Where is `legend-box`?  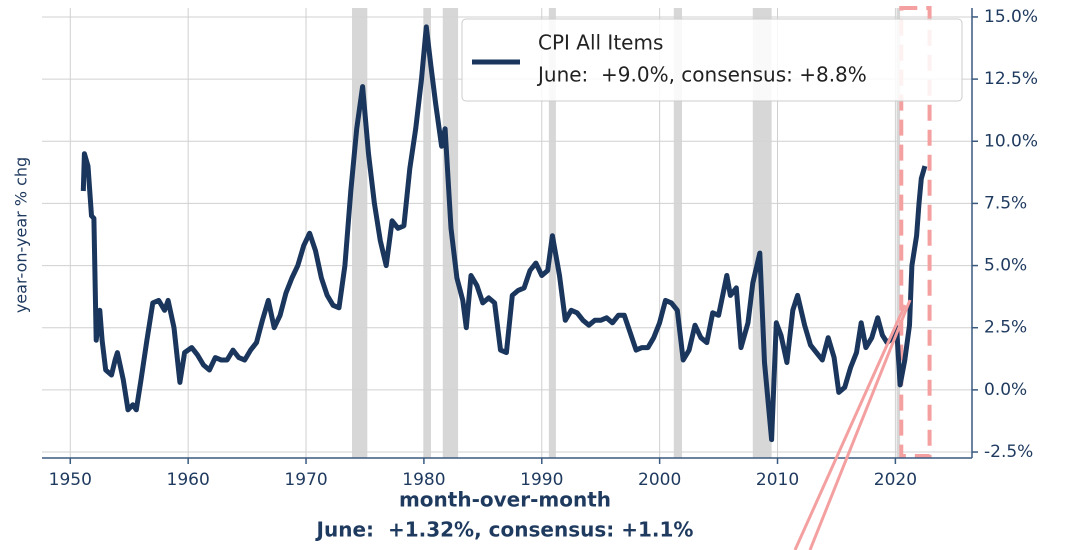
legend-box is located at coordinates (712, 60).